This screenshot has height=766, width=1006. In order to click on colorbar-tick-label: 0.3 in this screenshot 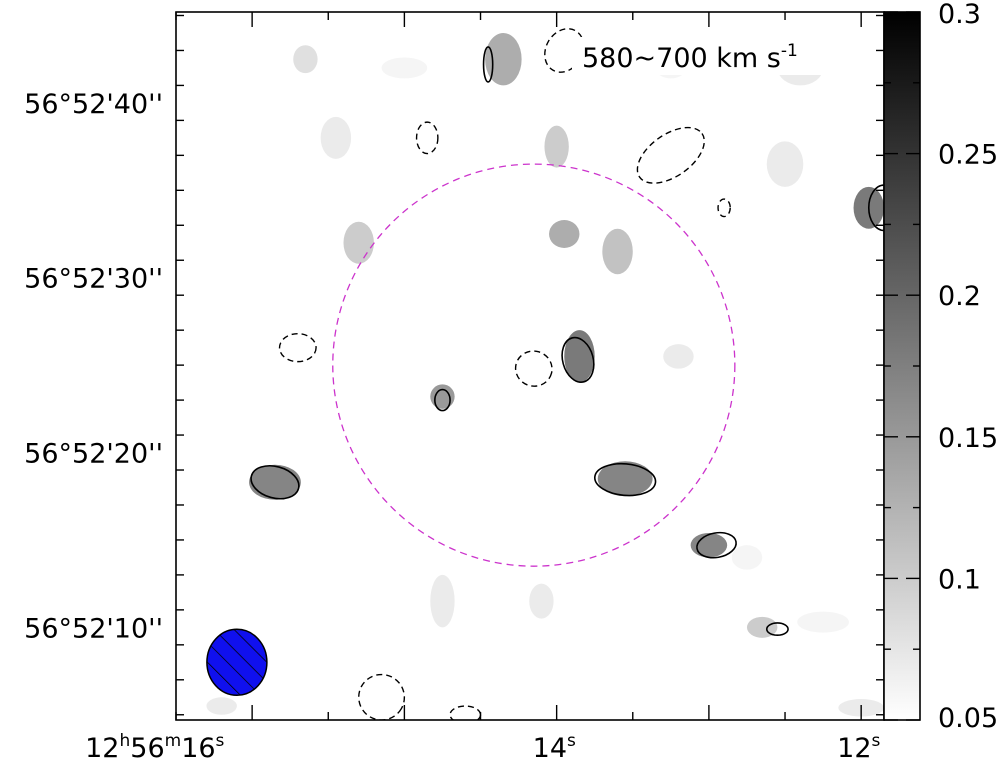, I will do `click(959, 15)`.